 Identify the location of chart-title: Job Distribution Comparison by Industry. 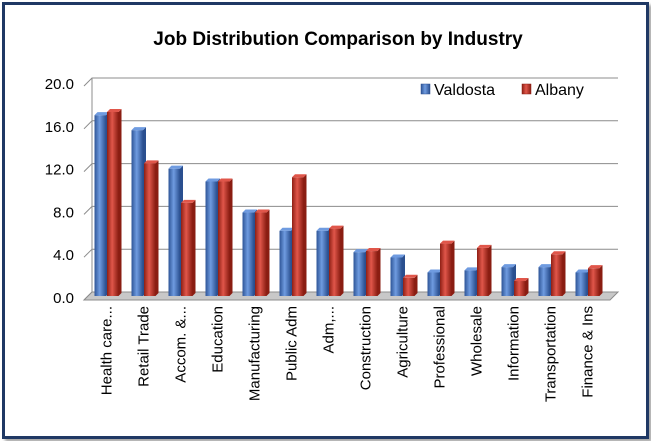
(338, 39).